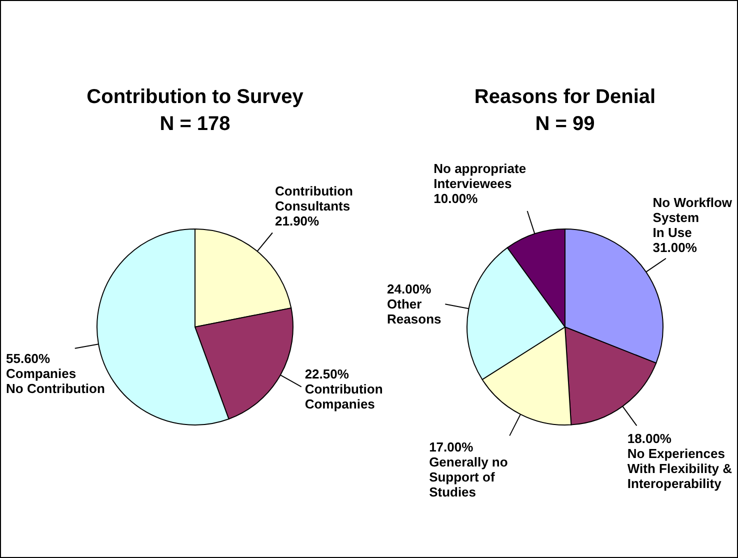 This screenshot has width=738, height=558. Describe the element at coordinates (409, 288) in the screenshot. I see `data-label: 24.00%` at that location.